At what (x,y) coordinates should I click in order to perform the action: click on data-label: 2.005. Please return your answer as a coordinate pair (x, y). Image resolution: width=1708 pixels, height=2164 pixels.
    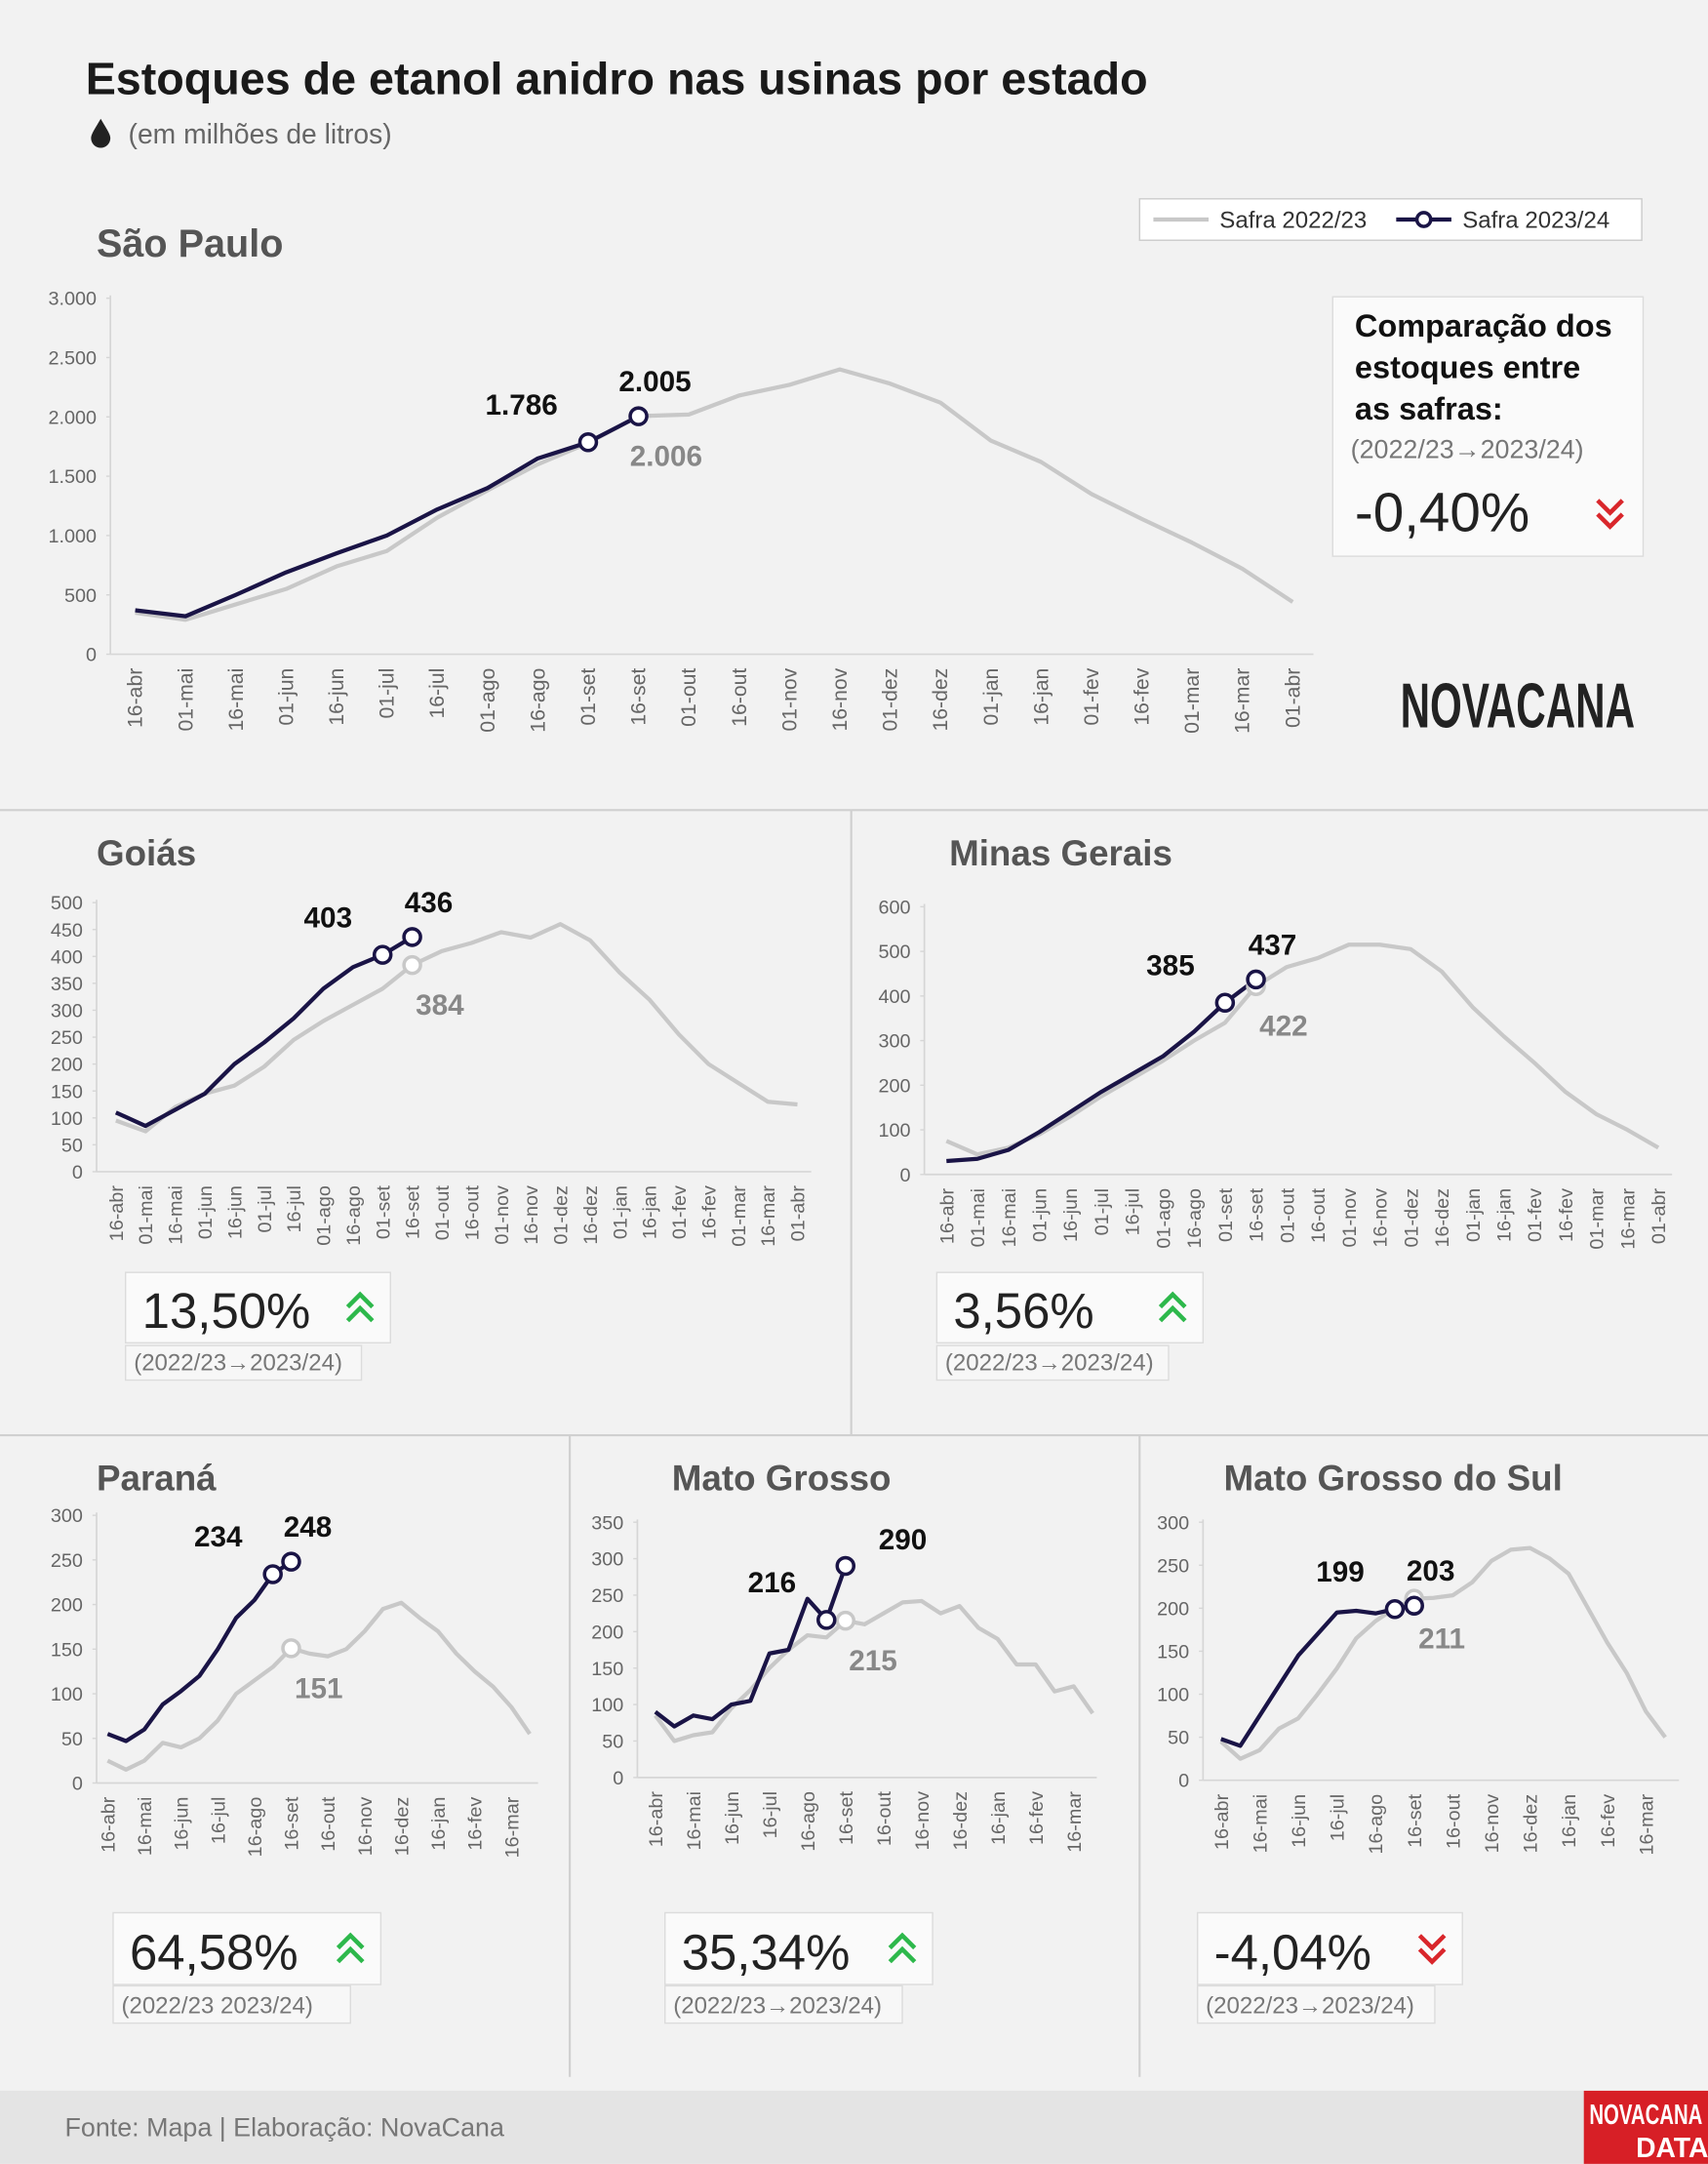
    Looking at the image, I should click on (654, 382).